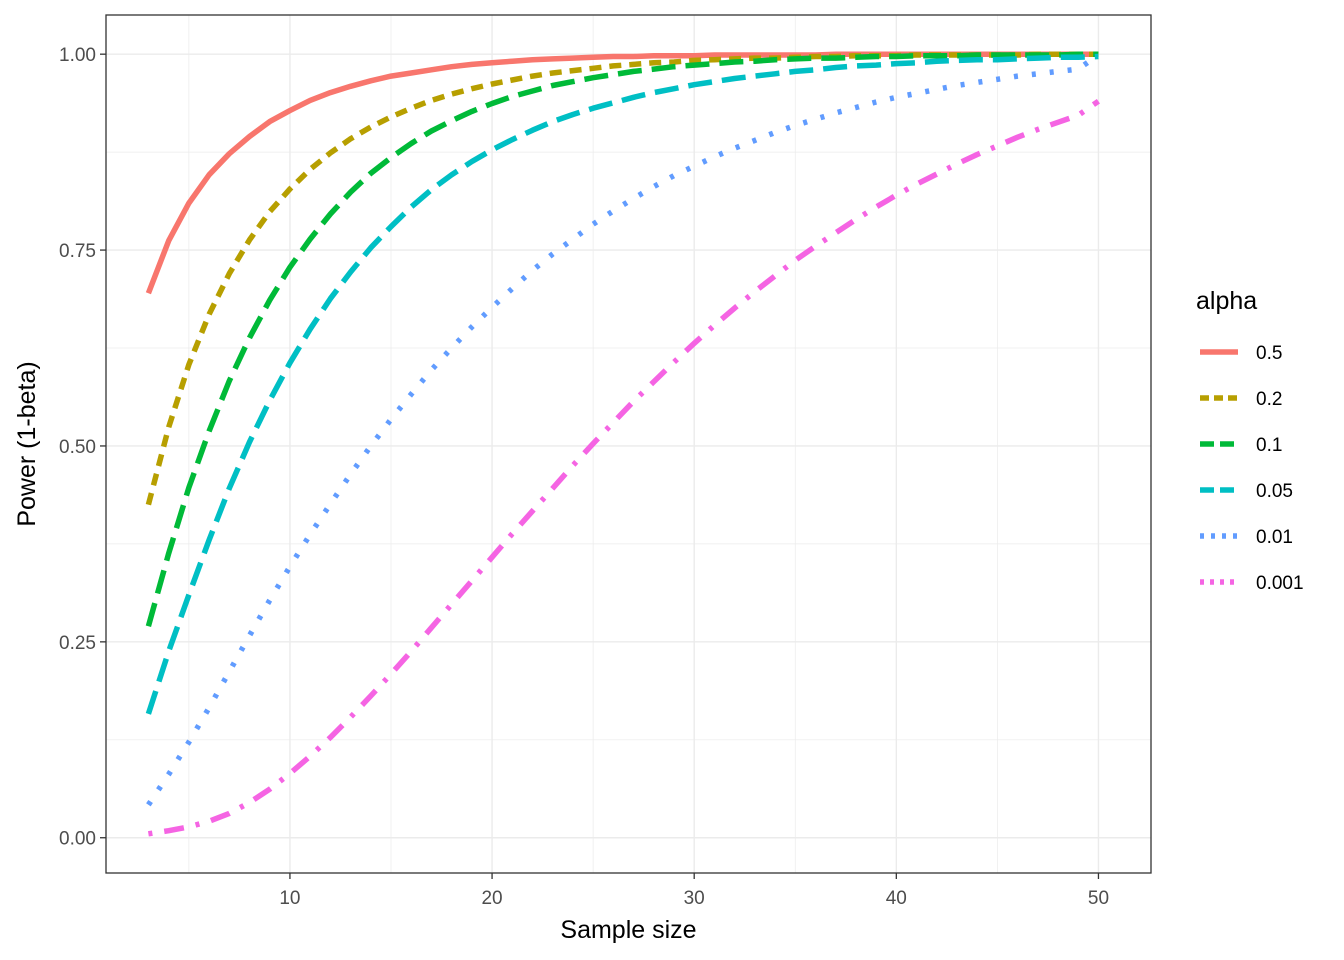 This screenshot has width=1344, height=960. What do you see at coordinates (1269, 445) in the screenshot?
I see `legend-label-0.1: 0.1` at bounding box center [1269, 445].